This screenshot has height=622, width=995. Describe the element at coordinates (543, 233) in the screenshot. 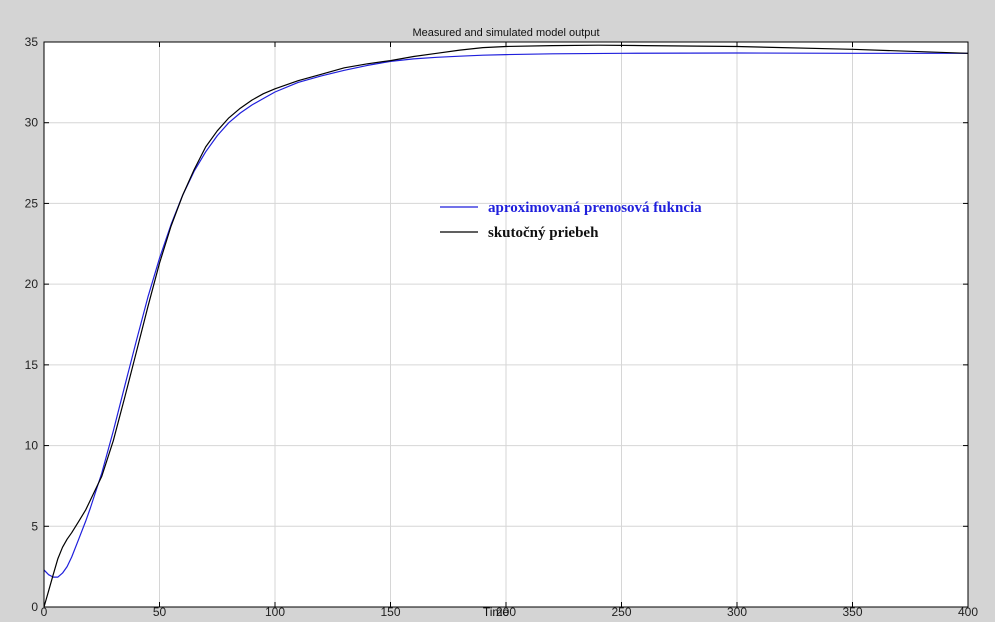

I see `legend-label-actual: skutočný priebeh` at that location.